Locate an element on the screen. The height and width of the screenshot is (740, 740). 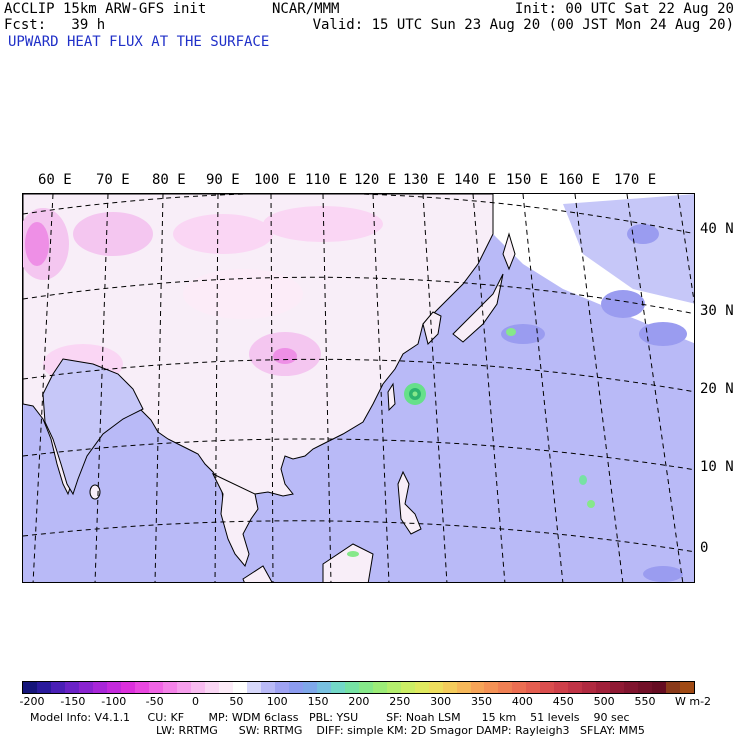
lat-label: 40 N is located at coordinates (717, 229).